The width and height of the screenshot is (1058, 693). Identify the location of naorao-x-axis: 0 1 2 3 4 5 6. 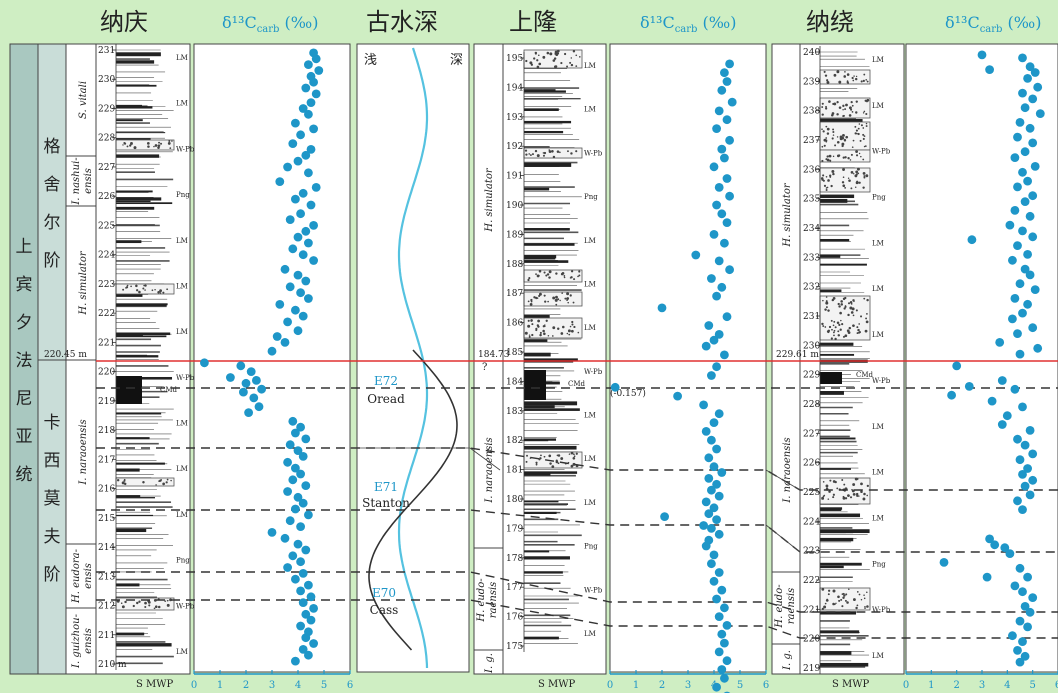
(980, 680).